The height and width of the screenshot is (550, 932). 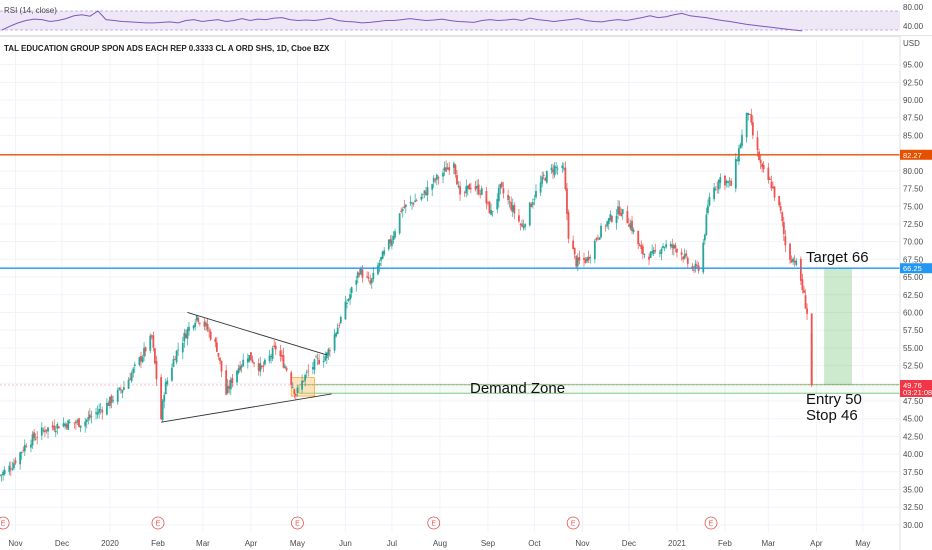 I want to click on y-tick-label: 67.50, so click(x=913, y=259).